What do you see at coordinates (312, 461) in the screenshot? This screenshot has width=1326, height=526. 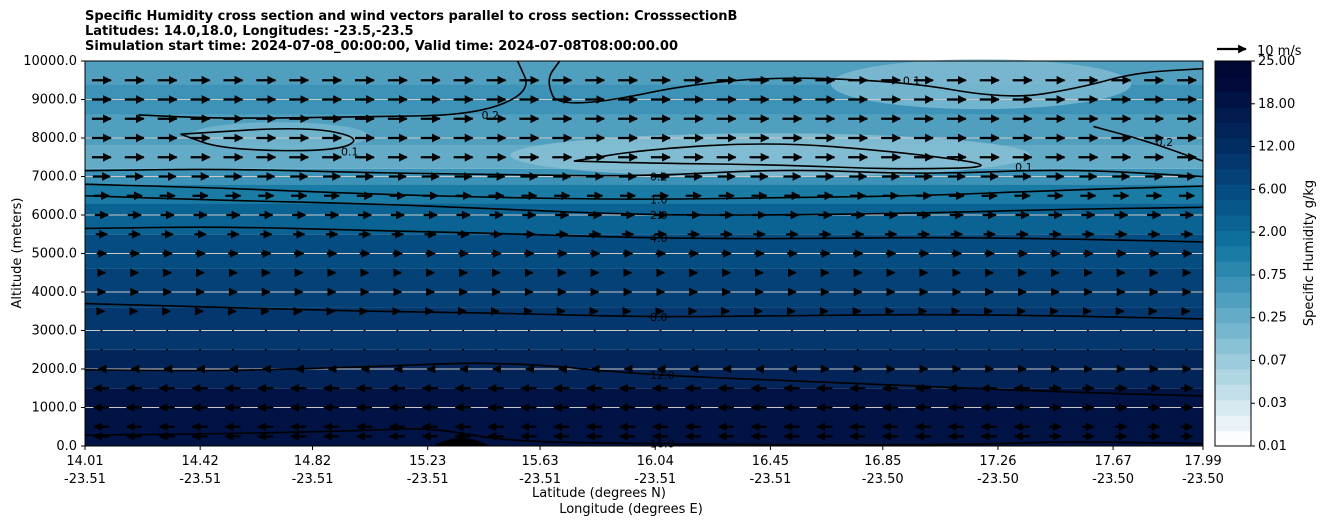 I see `x-tick-label-lat: 14.82` at bounding box center [312, 461].